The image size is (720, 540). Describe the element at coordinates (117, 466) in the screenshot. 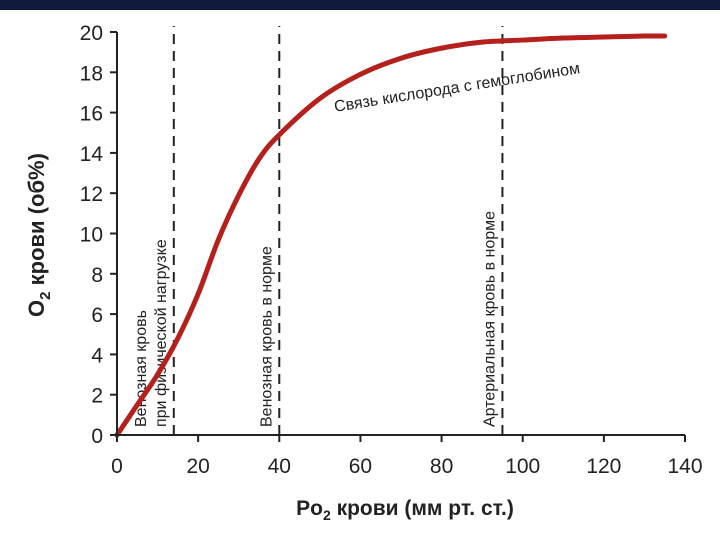

I see `x-tick-label: 0` at that location.